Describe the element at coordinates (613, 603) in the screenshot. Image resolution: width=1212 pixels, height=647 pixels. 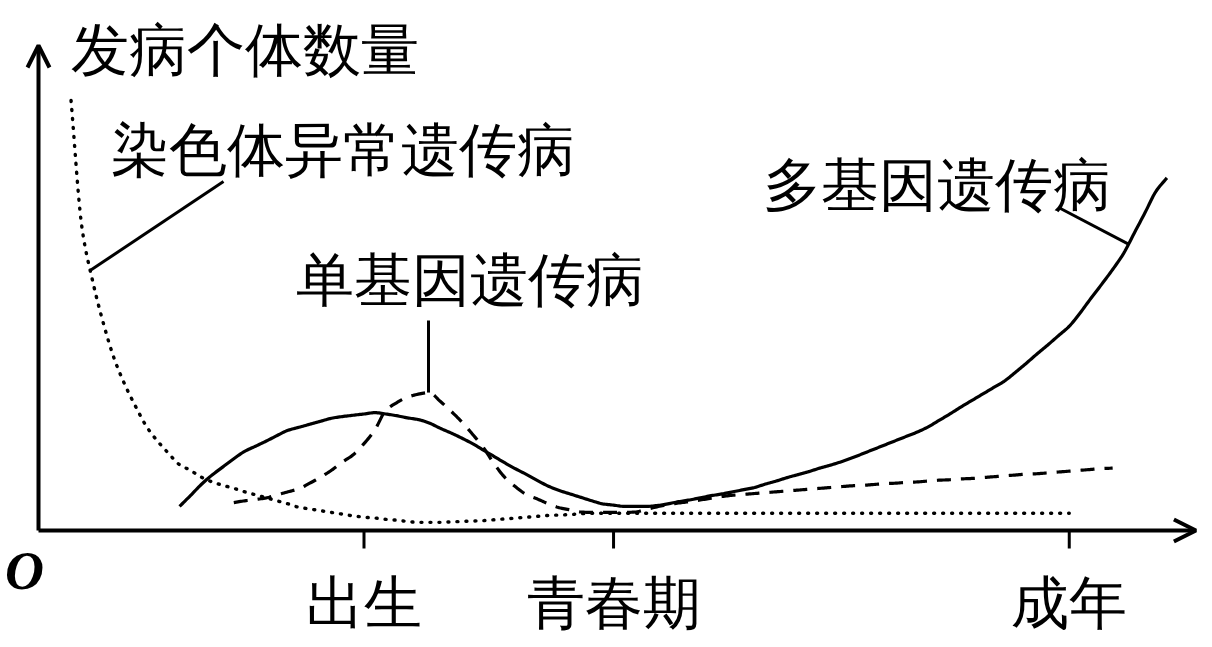
I see `x-tick-label: 青春期` at that location.